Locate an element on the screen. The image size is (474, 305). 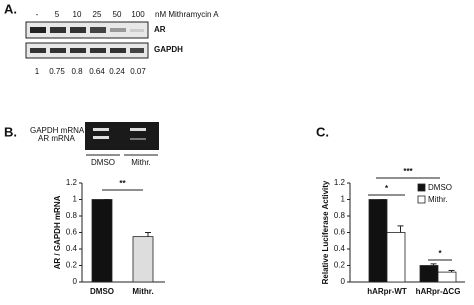
y-axis-label: AR / GAPDH mRNA is located at coordinates (57, 232).